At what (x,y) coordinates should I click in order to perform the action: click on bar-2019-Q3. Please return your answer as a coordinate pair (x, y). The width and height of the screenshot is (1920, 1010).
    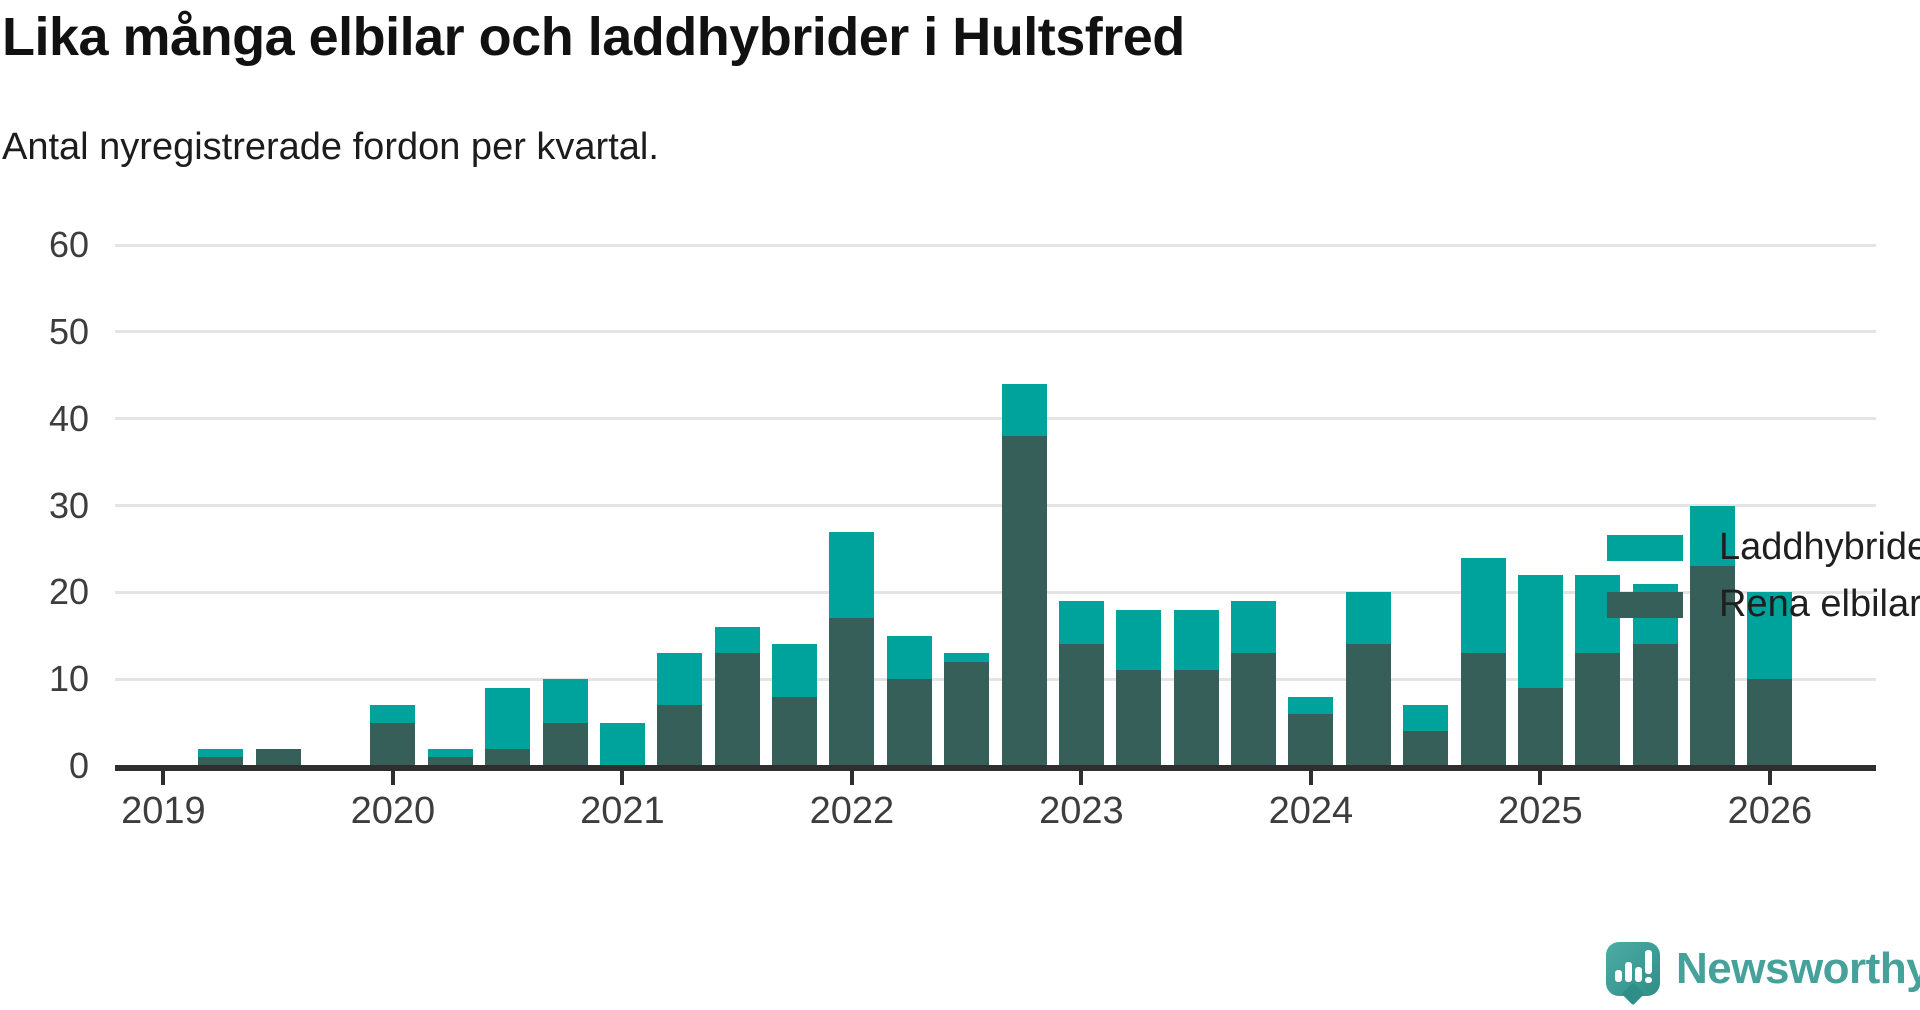
    Looking at the image, I should click on (278, 757).